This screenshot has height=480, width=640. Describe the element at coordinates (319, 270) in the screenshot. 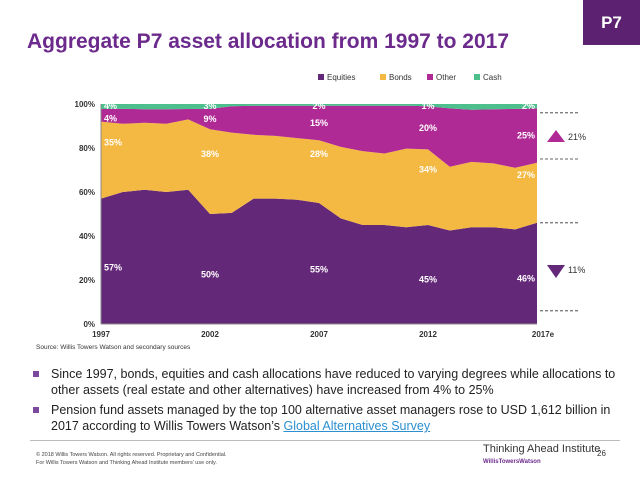

I see `data-label: 55%` at that location.